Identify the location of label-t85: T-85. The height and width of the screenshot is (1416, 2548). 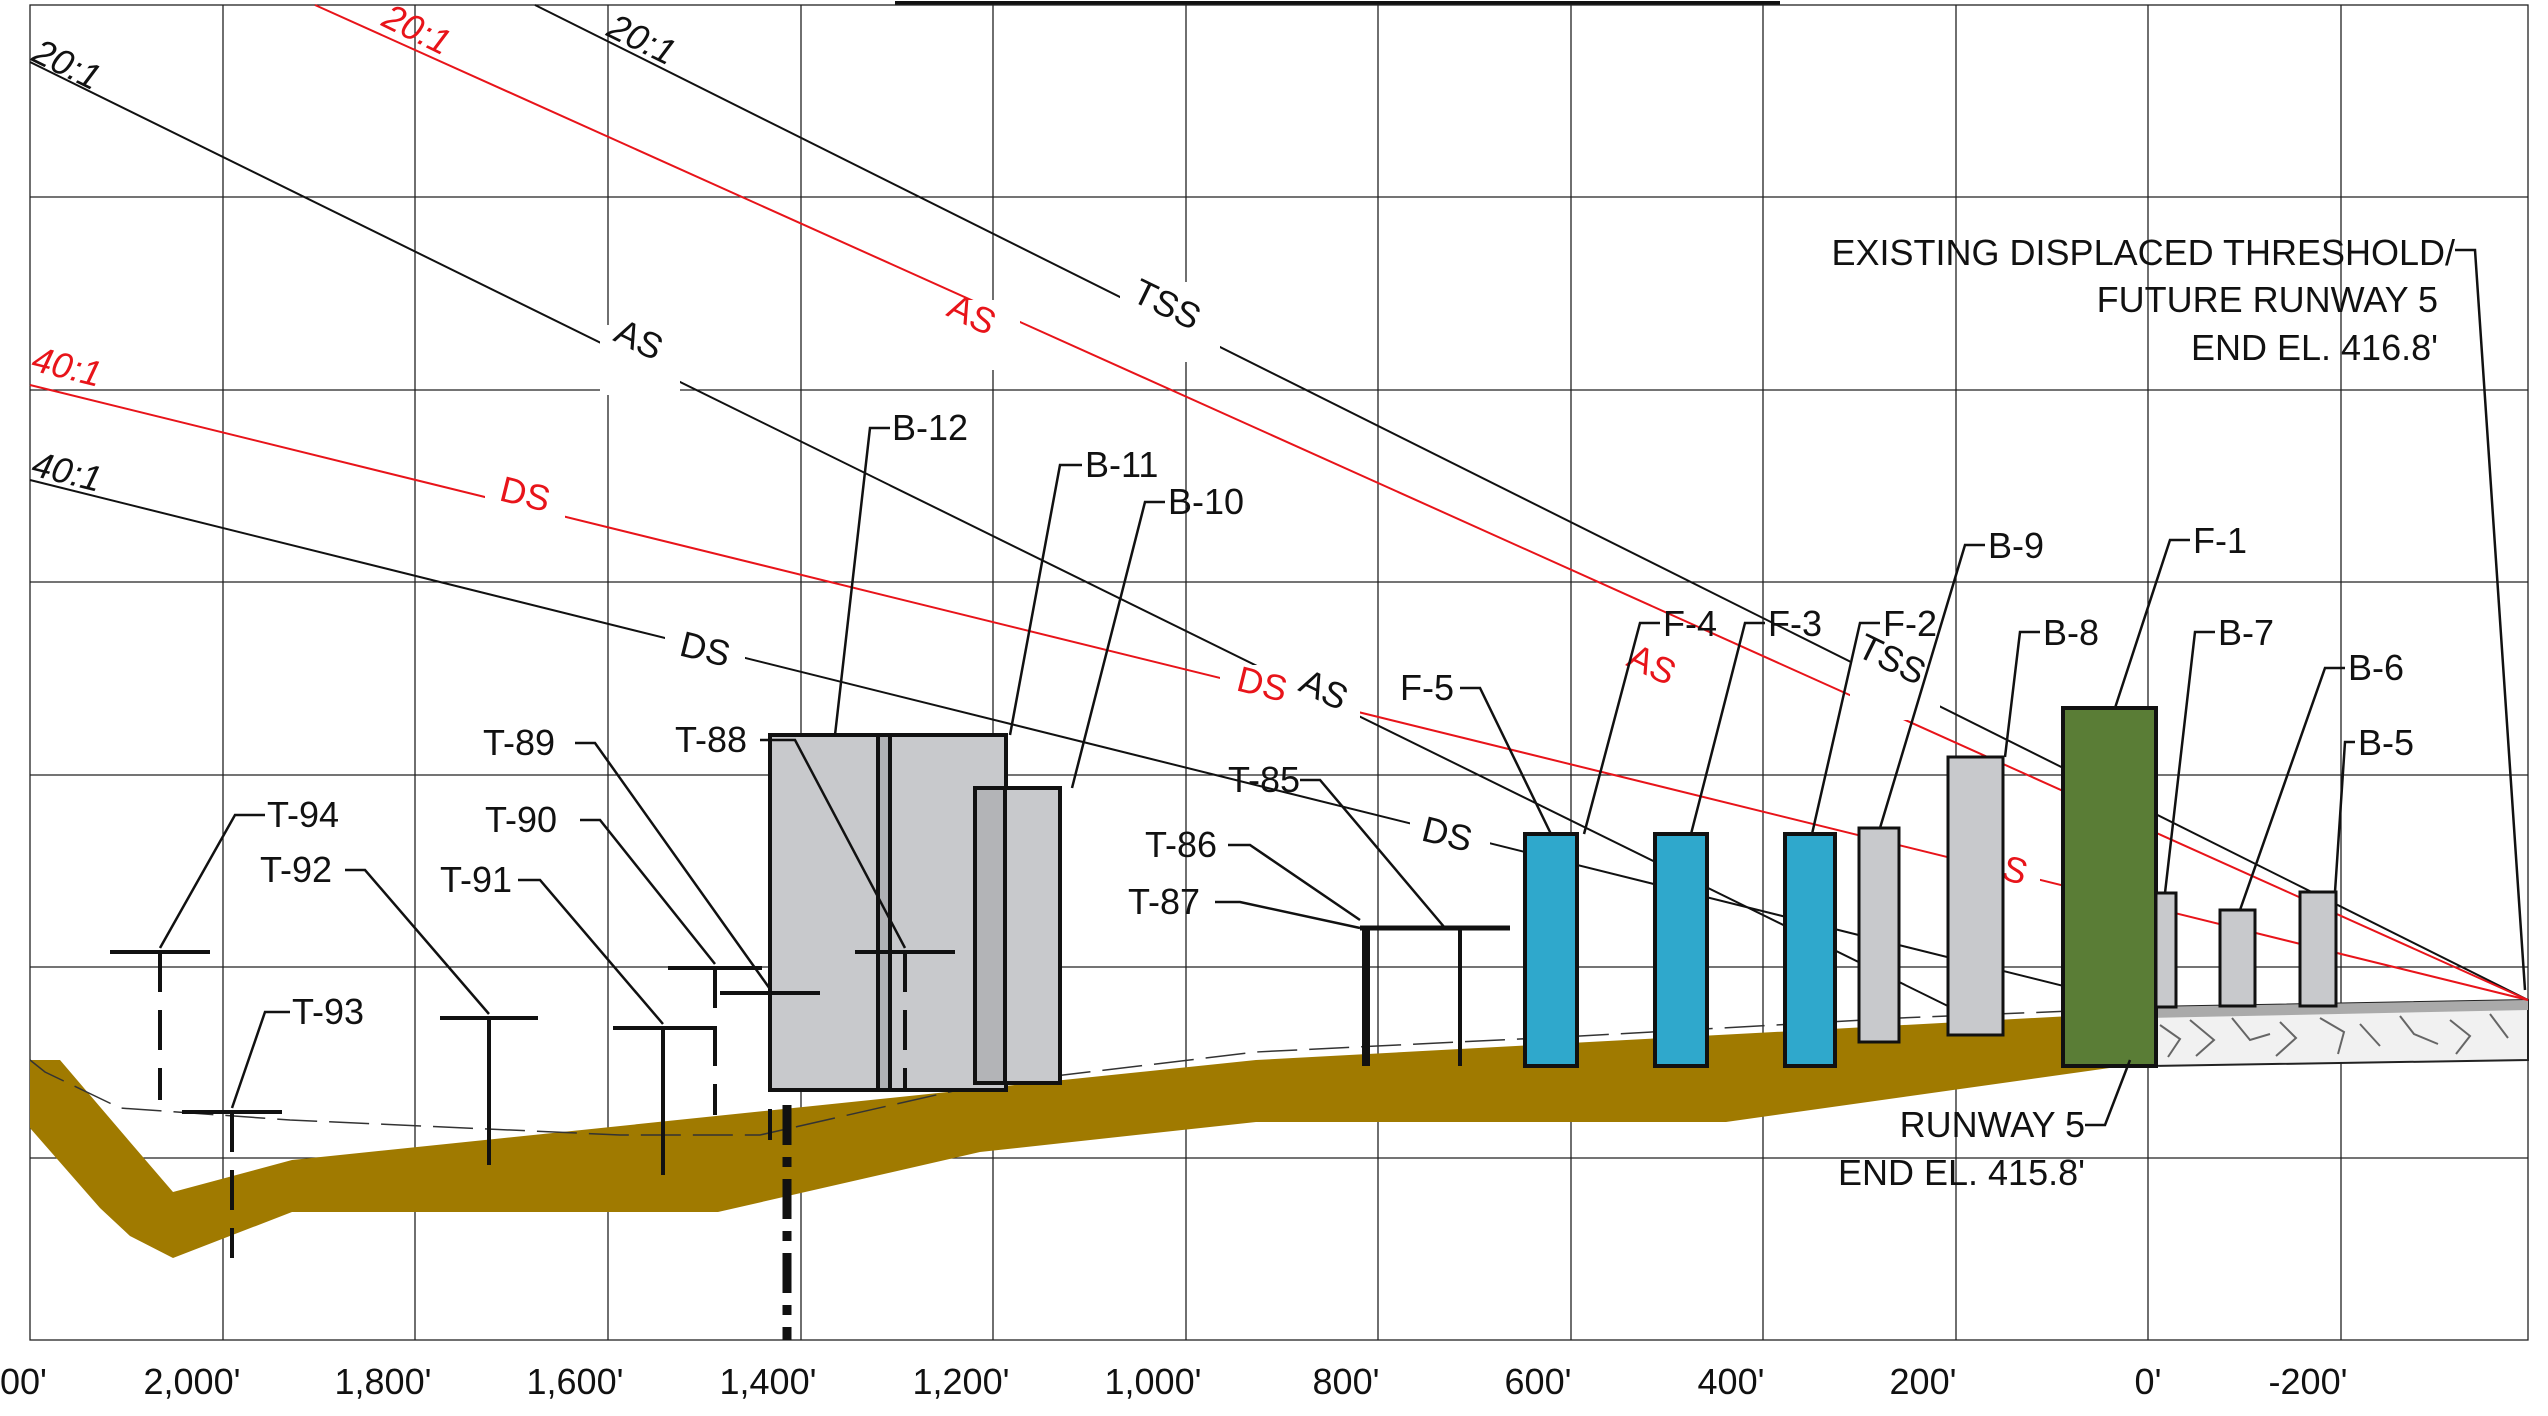
(1264, 779).